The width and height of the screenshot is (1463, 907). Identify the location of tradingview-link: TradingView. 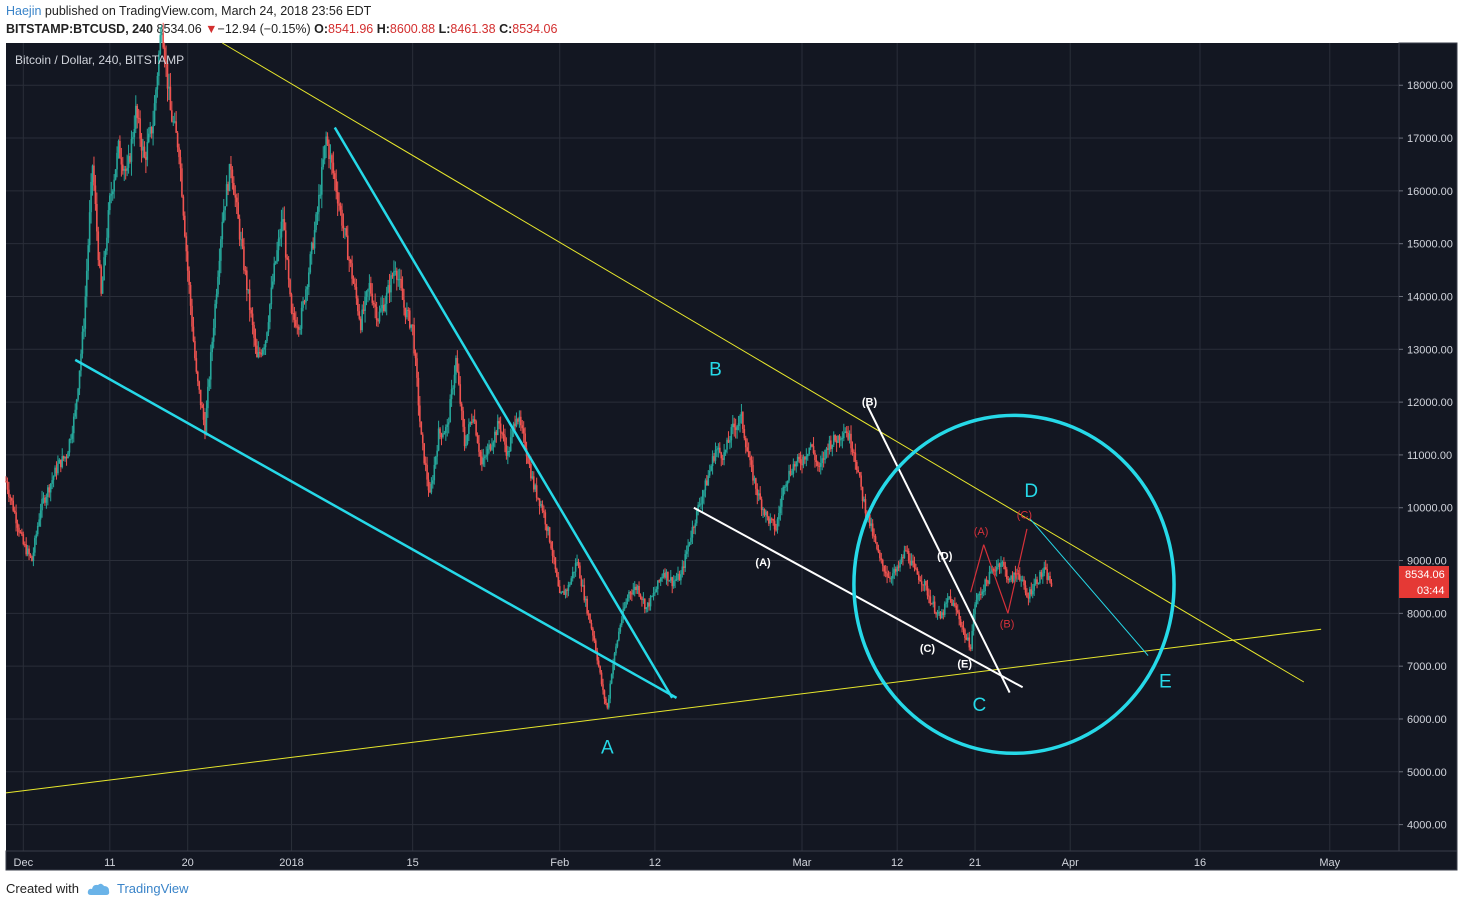
(152, 888).